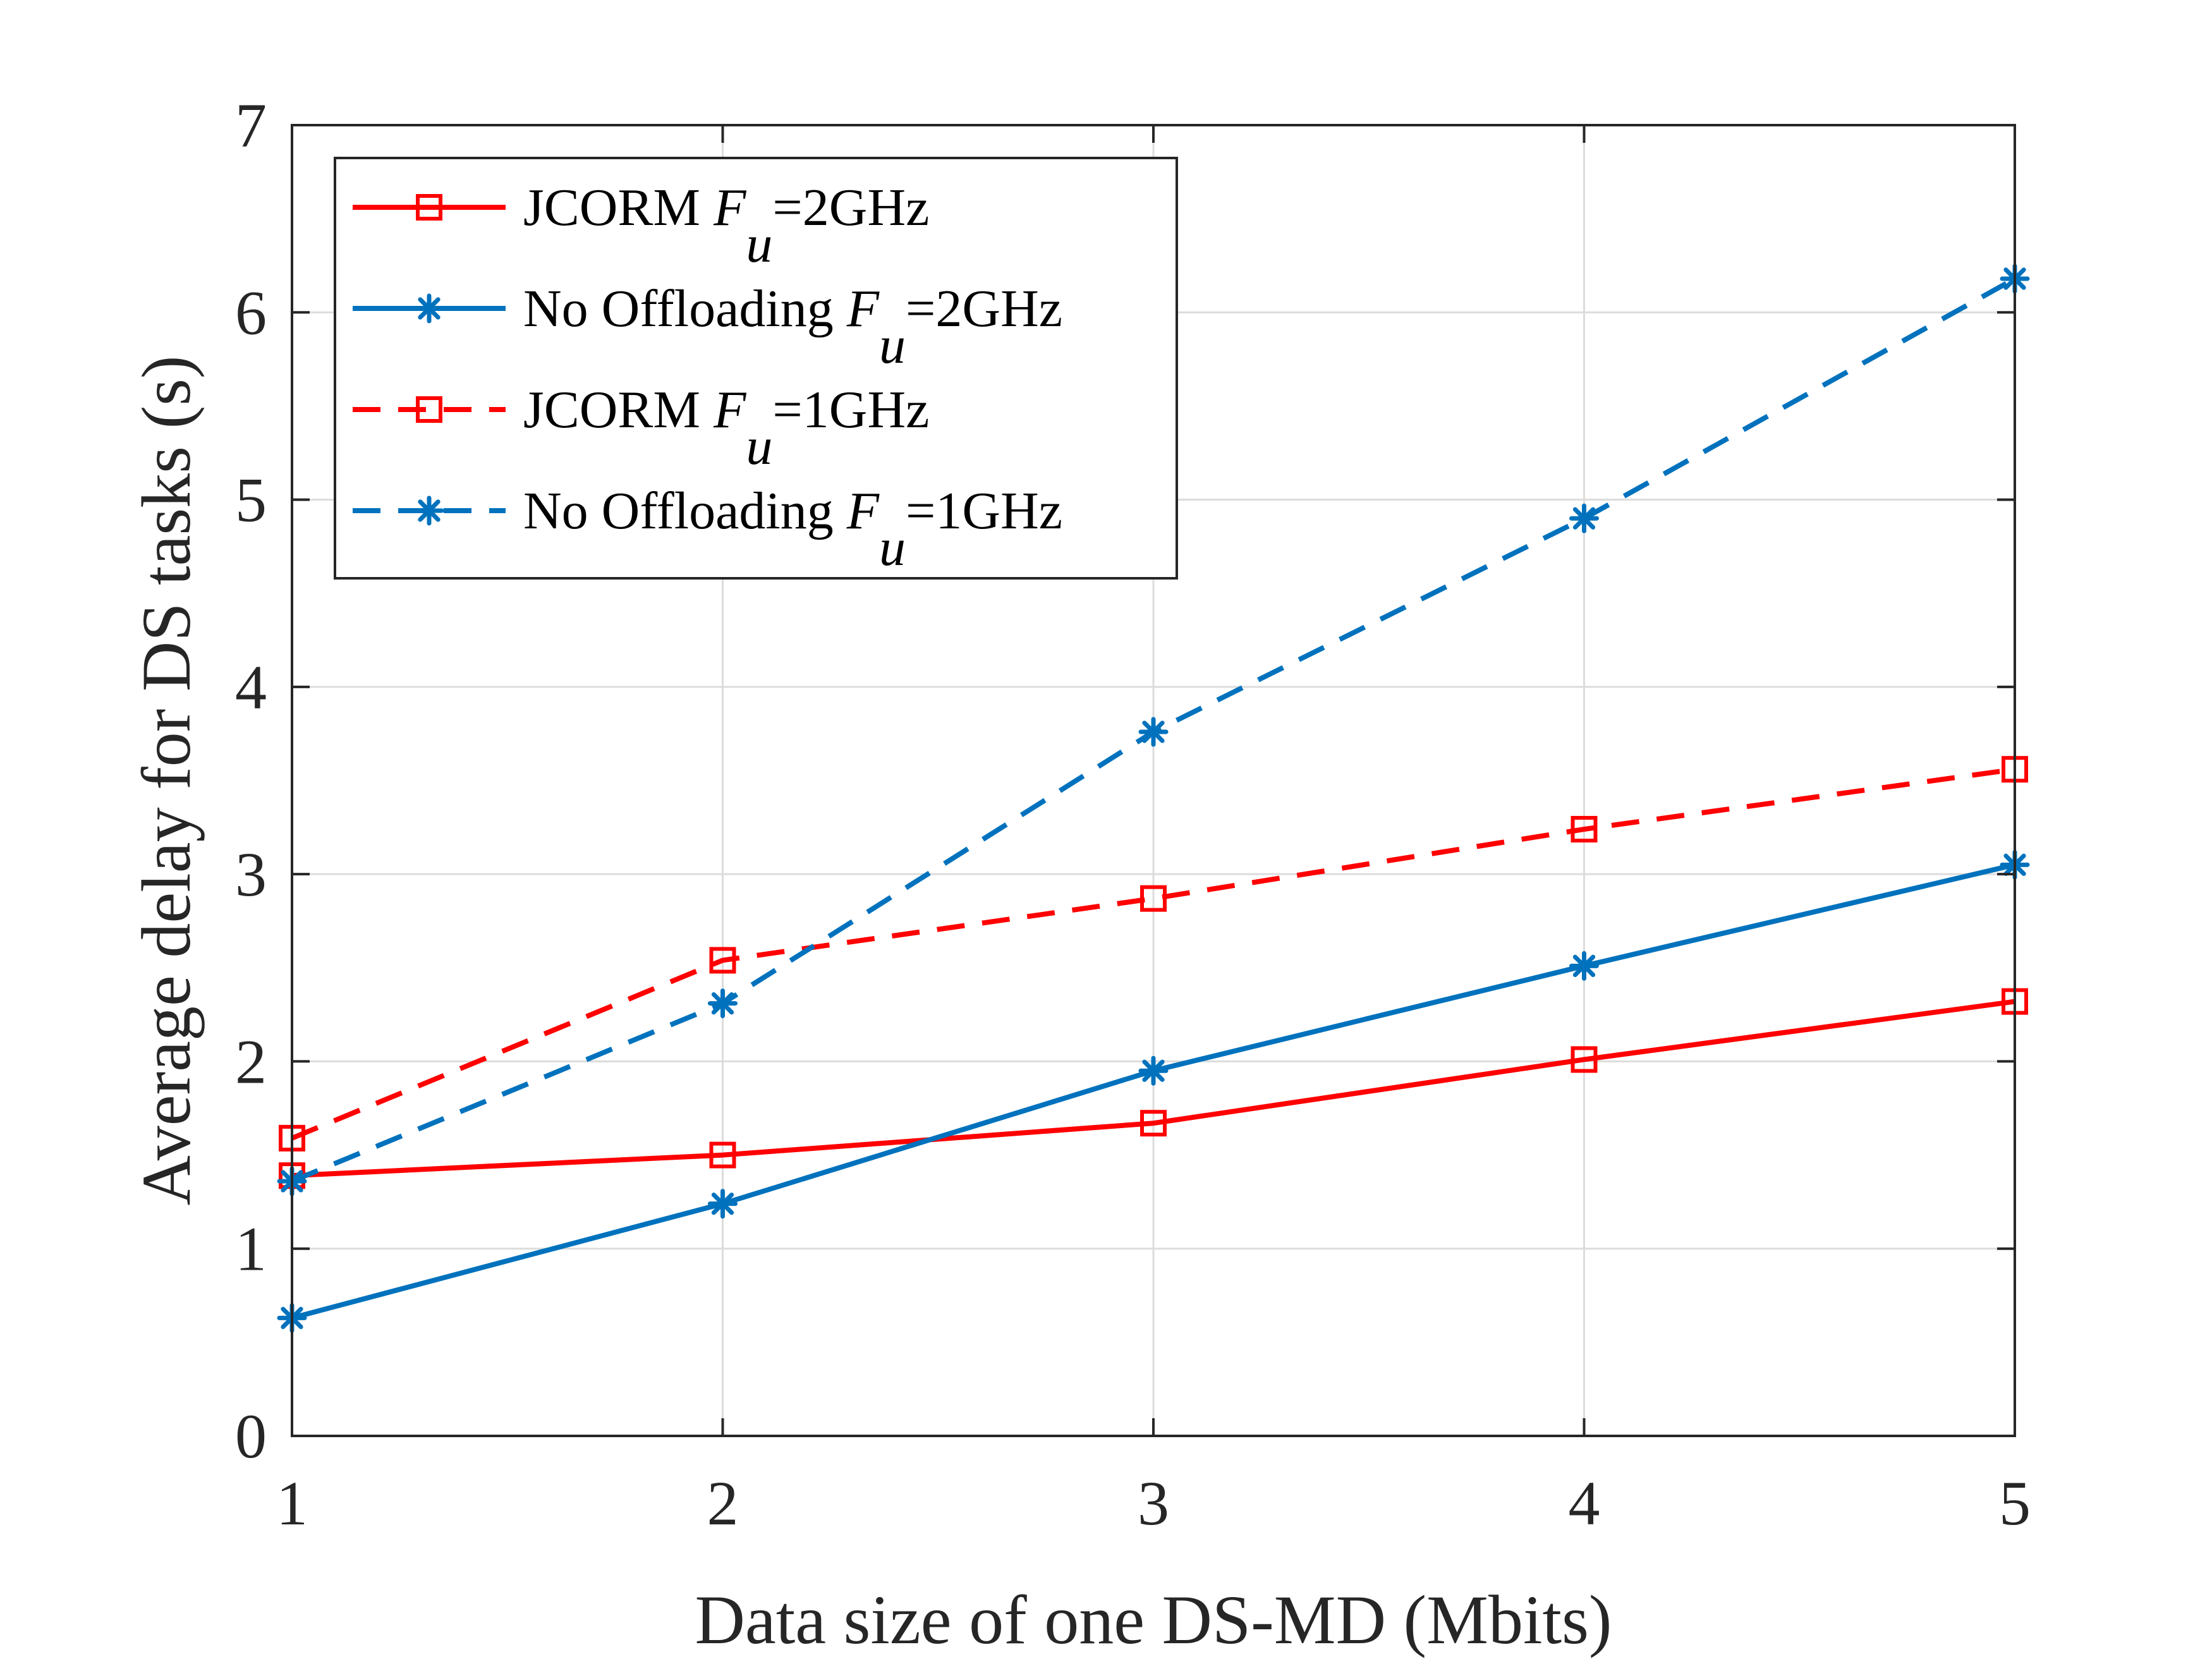  I want to click on x-tick-label: 3, so click(1153, 1503).